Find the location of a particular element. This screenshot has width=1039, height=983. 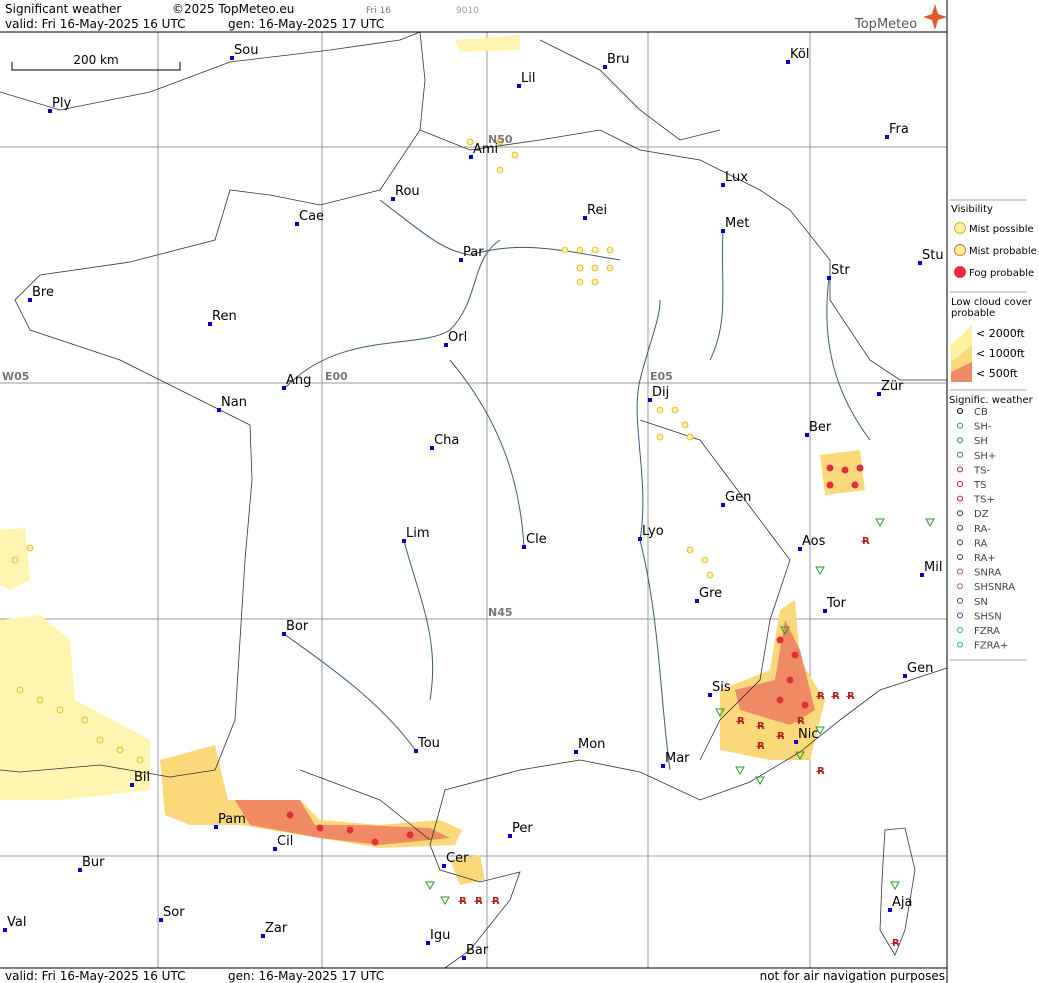

legend-weather-label: RA- is located at coordinates (982, 529).